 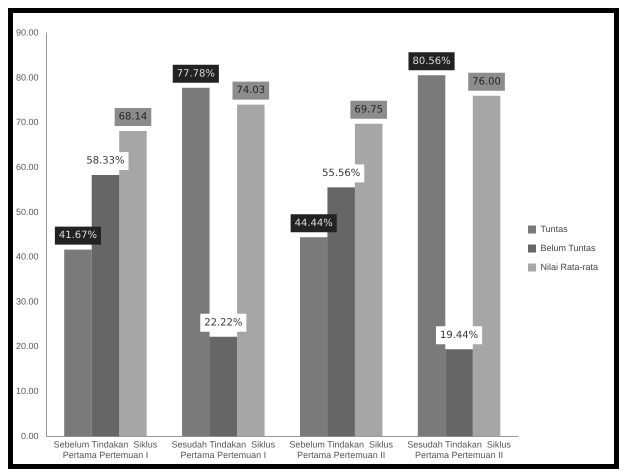 What do you see at coordinates (27, 346) in the screenshot?
I see `y-tick-label: 20.00` at bounding box center [27, 346].